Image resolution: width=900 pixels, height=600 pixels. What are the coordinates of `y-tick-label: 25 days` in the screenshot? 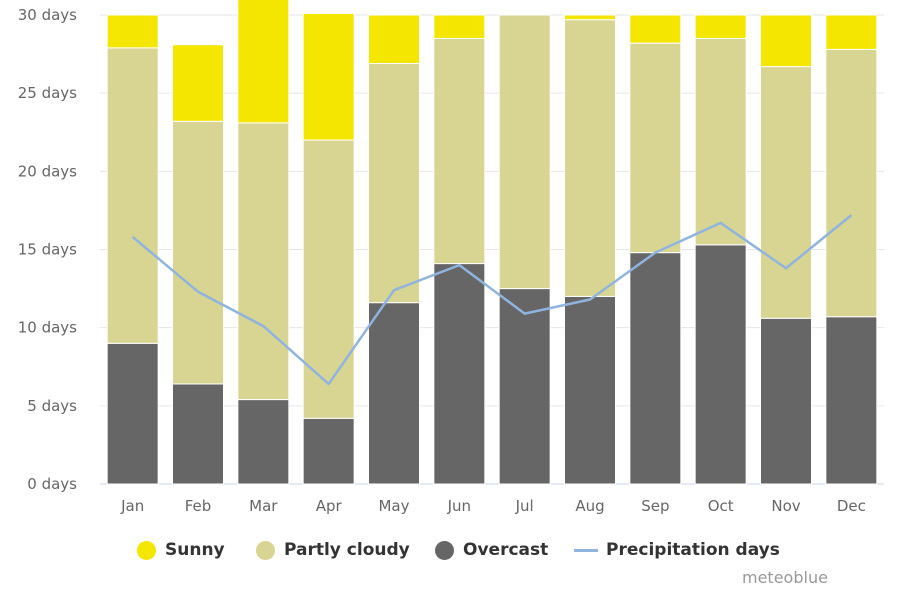 It's located at (47, 93).